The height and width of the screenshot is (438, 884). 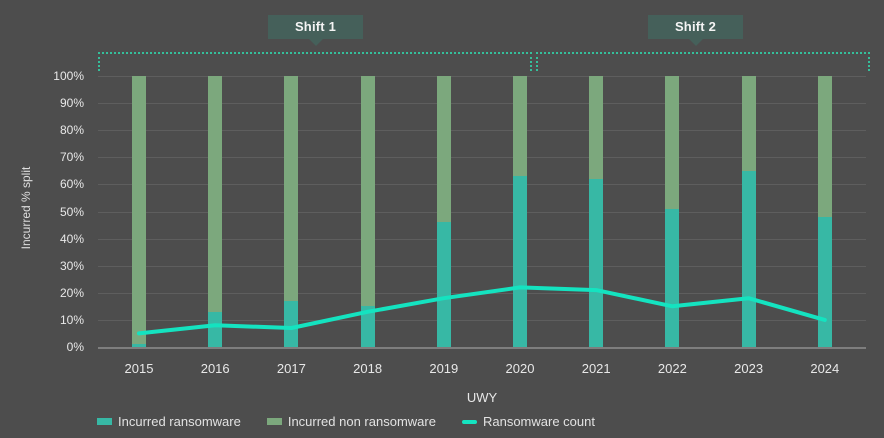 What do you see at coordinates (291, 368) in the screenshot?
I see `x-tick-label-2017: 2017` at bounding box center [291, 368].